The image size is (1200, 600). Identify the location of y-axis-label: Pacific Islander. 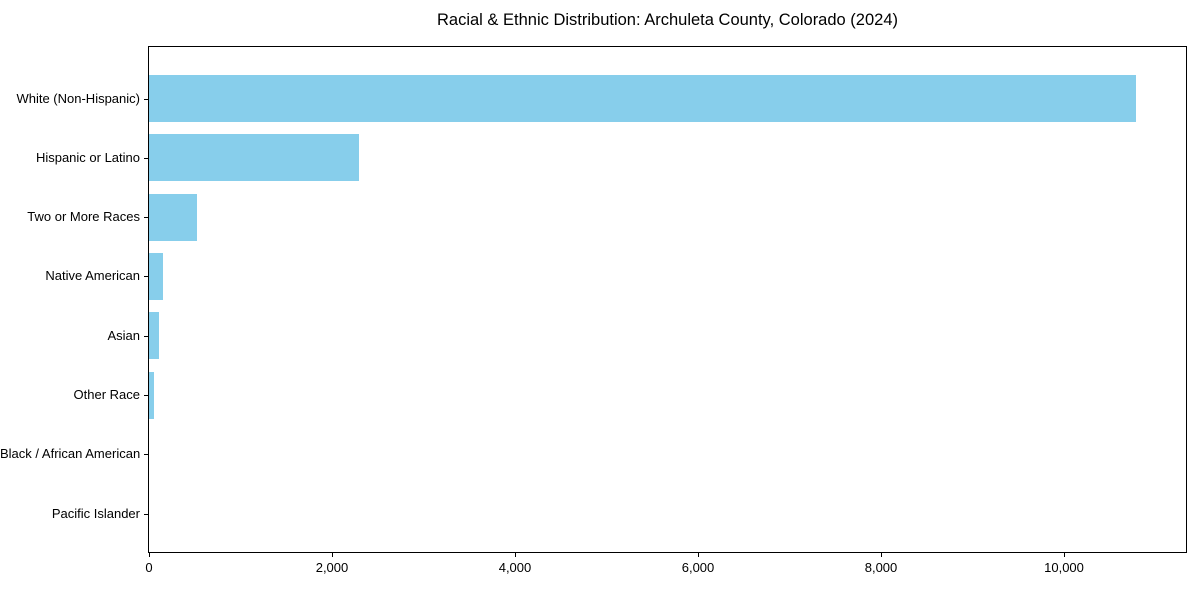
(95, 513).